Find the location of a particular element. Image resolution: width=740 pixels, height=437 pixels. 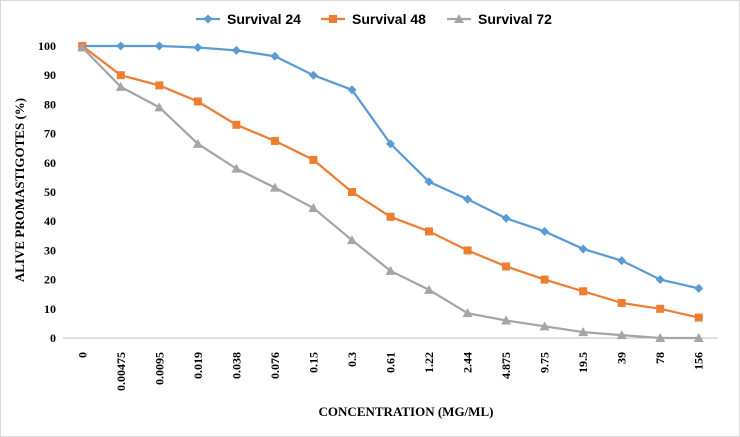

y-axis-title: ALIVE PROMASTIGOTES (%) is located at coordinates (19, 190).